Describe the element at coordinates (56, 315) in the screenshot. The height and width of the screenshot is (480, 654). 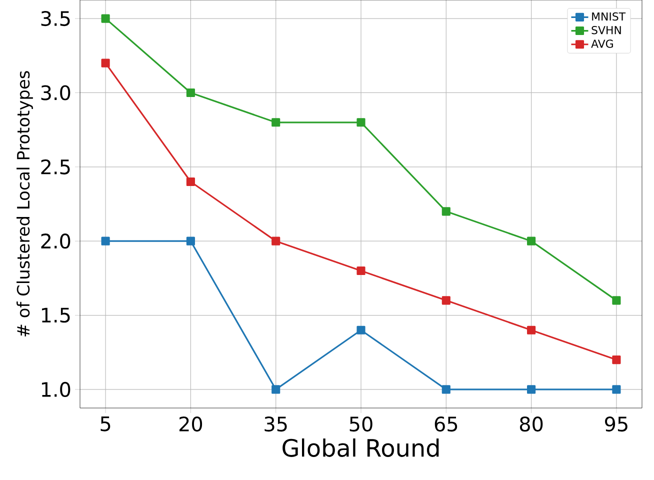
I see `y-tick-label: 1.5` at that location.